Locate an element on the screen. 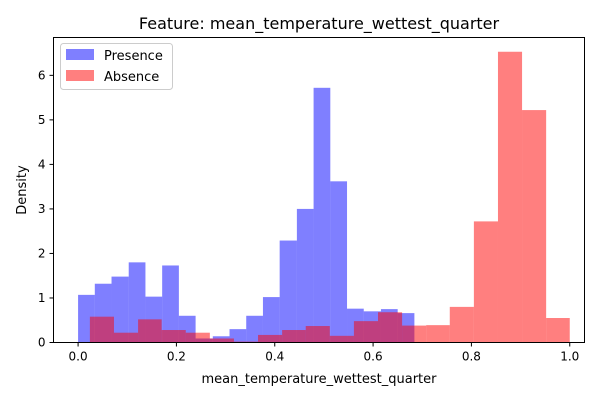 The width and height of the screenshot is (600, 400). x-tick-label-5: 1.0 is located at coordinates (569, 357).